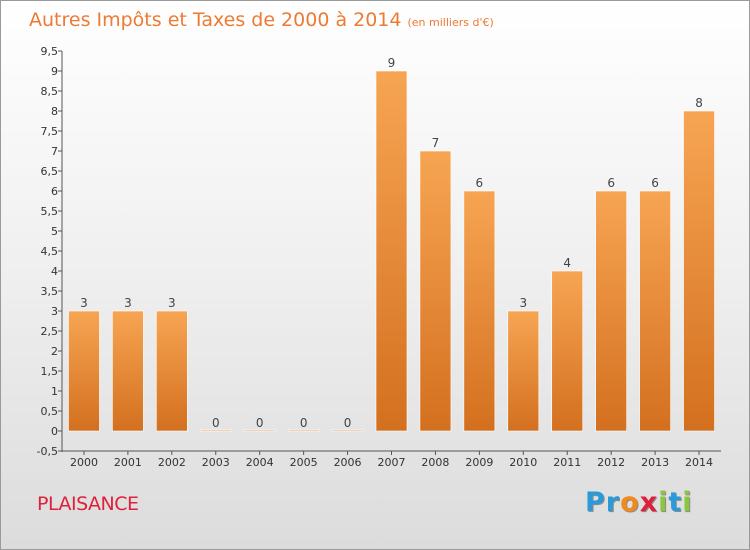 The width and height of the screenshot is (750, 550). I want to click on value-label-2001: 3, so click(128, 303).